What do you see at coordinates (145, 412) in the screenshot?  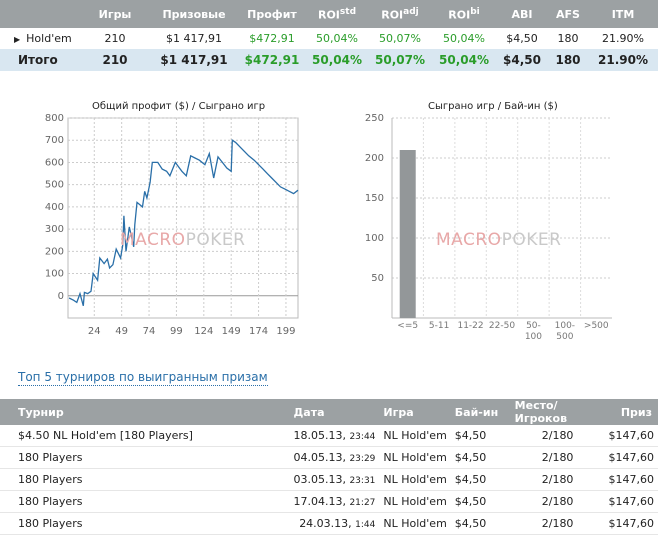 I see `col-tournament: Турнир` at bounding box center [145, 412].